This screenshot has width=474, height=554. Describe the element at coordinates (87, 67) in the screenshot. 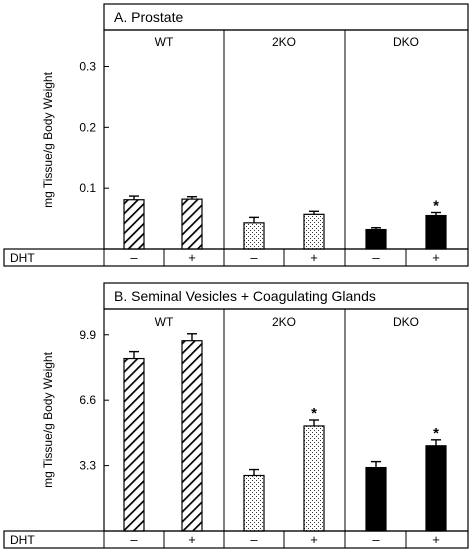

I see `y-tick-label: 0.3` at that location.